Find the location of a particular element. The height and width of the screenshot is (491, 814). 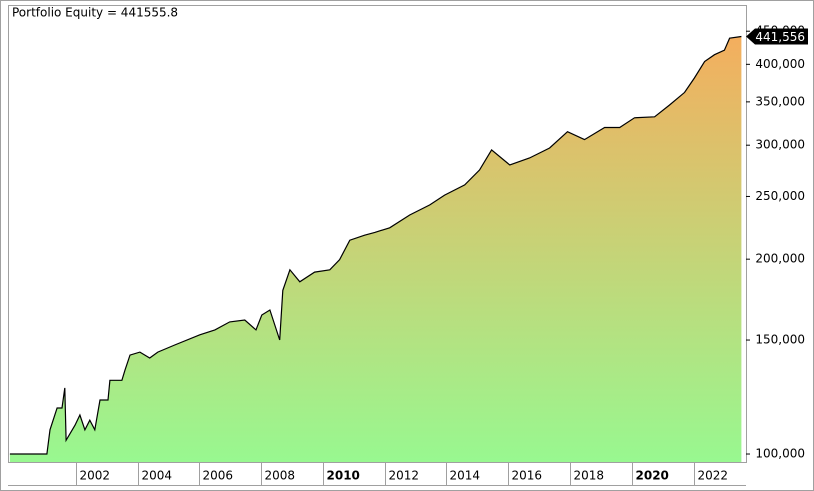

x-tick-label: 2008 is located at coordinates (280, 476).